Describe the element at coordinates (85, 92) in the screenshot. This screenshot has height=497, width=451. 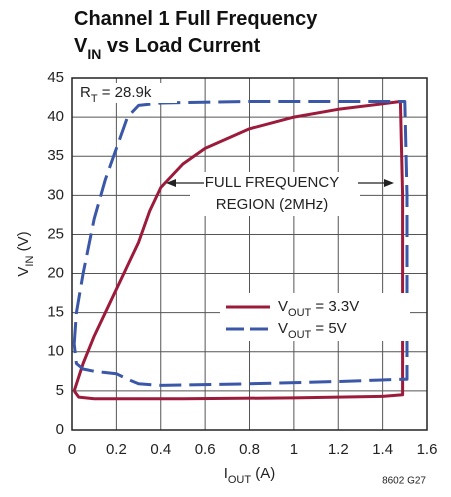
I see `annotation-part: R` at that location.